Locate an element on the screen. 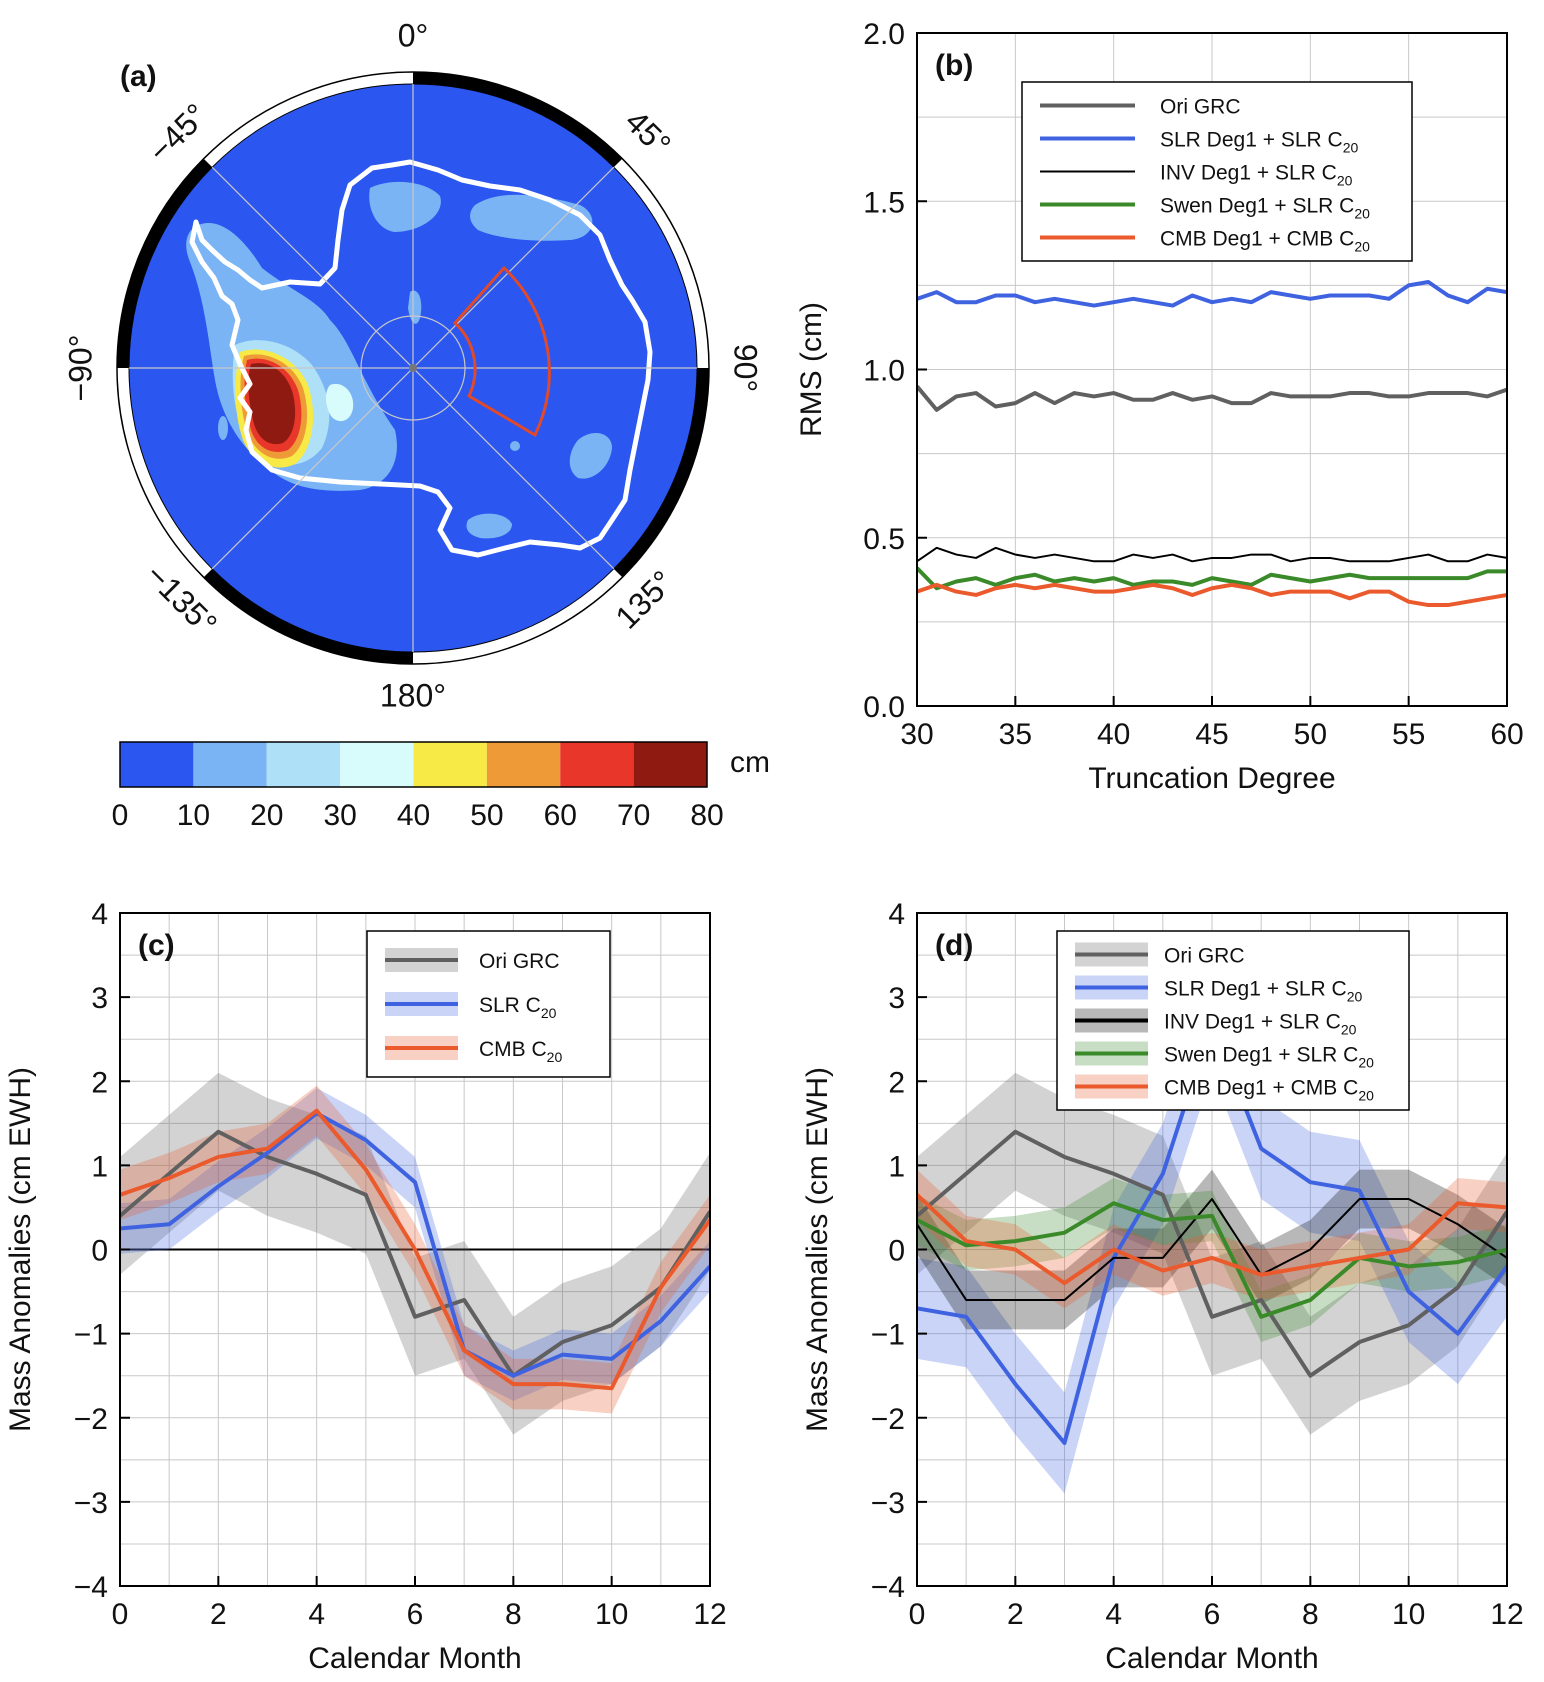  antarctica-contour-70cm is located at coordinates (272, 404).